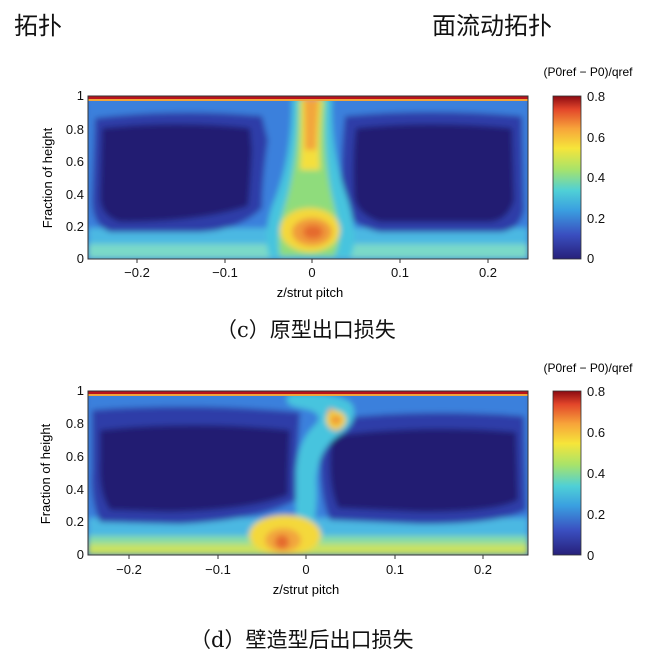  Describe the element at coordinates (306, 589) in the screenshot. I see `x-axis-label-d: z/strut pitch` at that location.